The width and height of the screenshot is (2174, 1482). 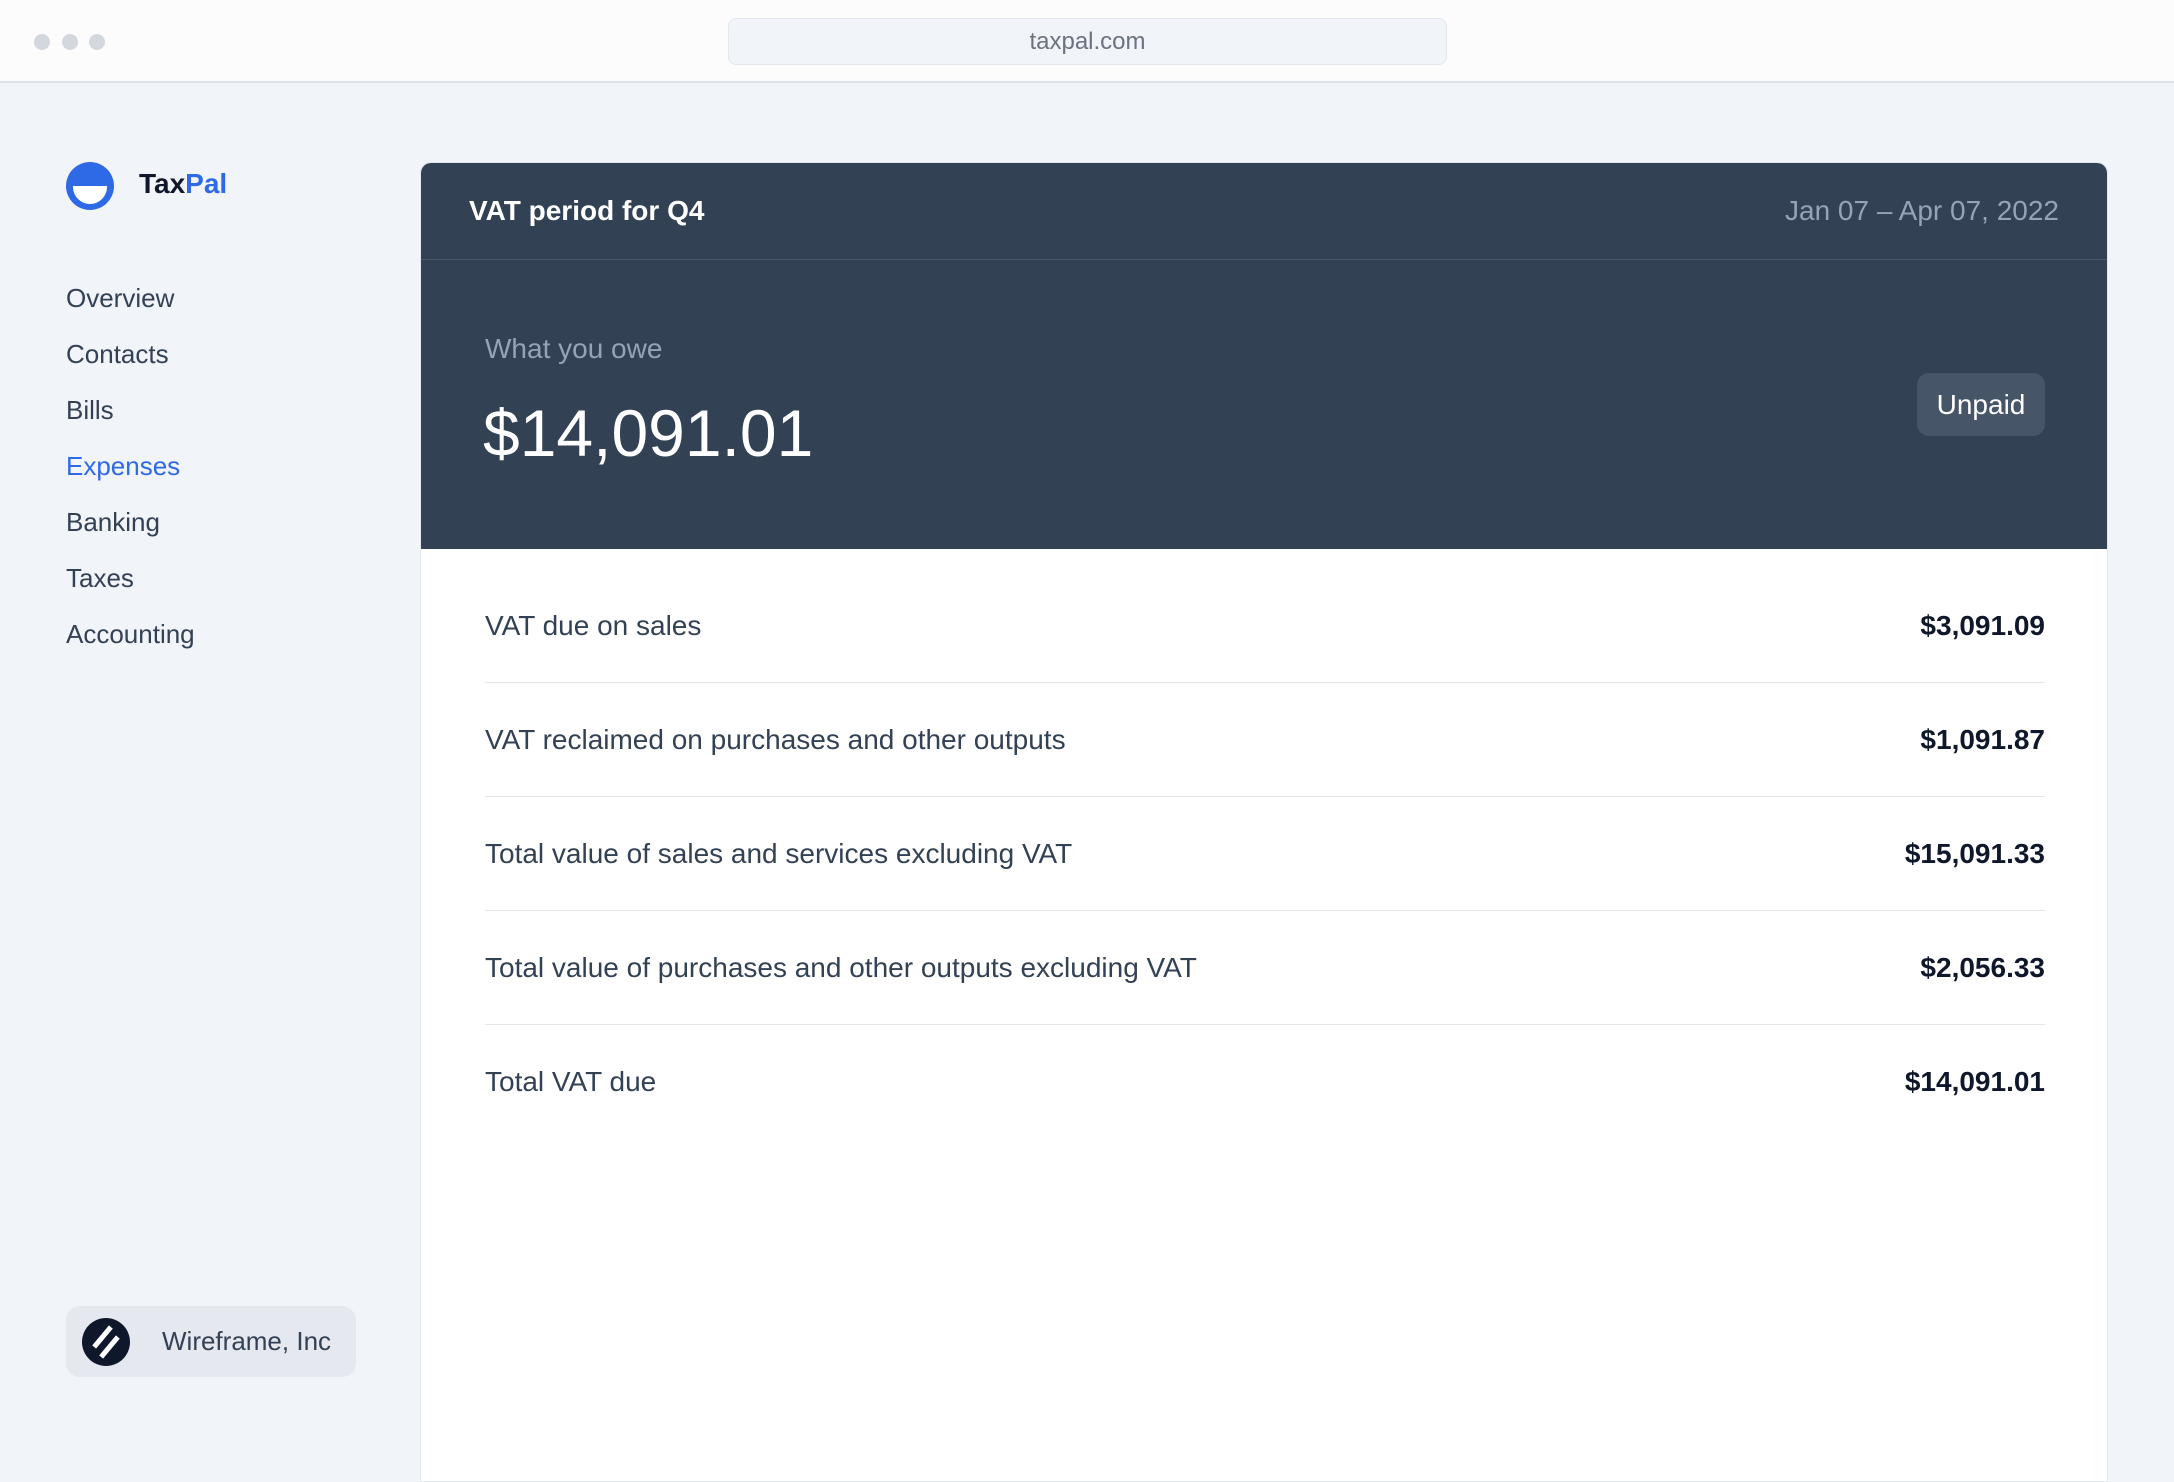 I want to click on row-value: $3,091.09, so click(x=1982, y=625).